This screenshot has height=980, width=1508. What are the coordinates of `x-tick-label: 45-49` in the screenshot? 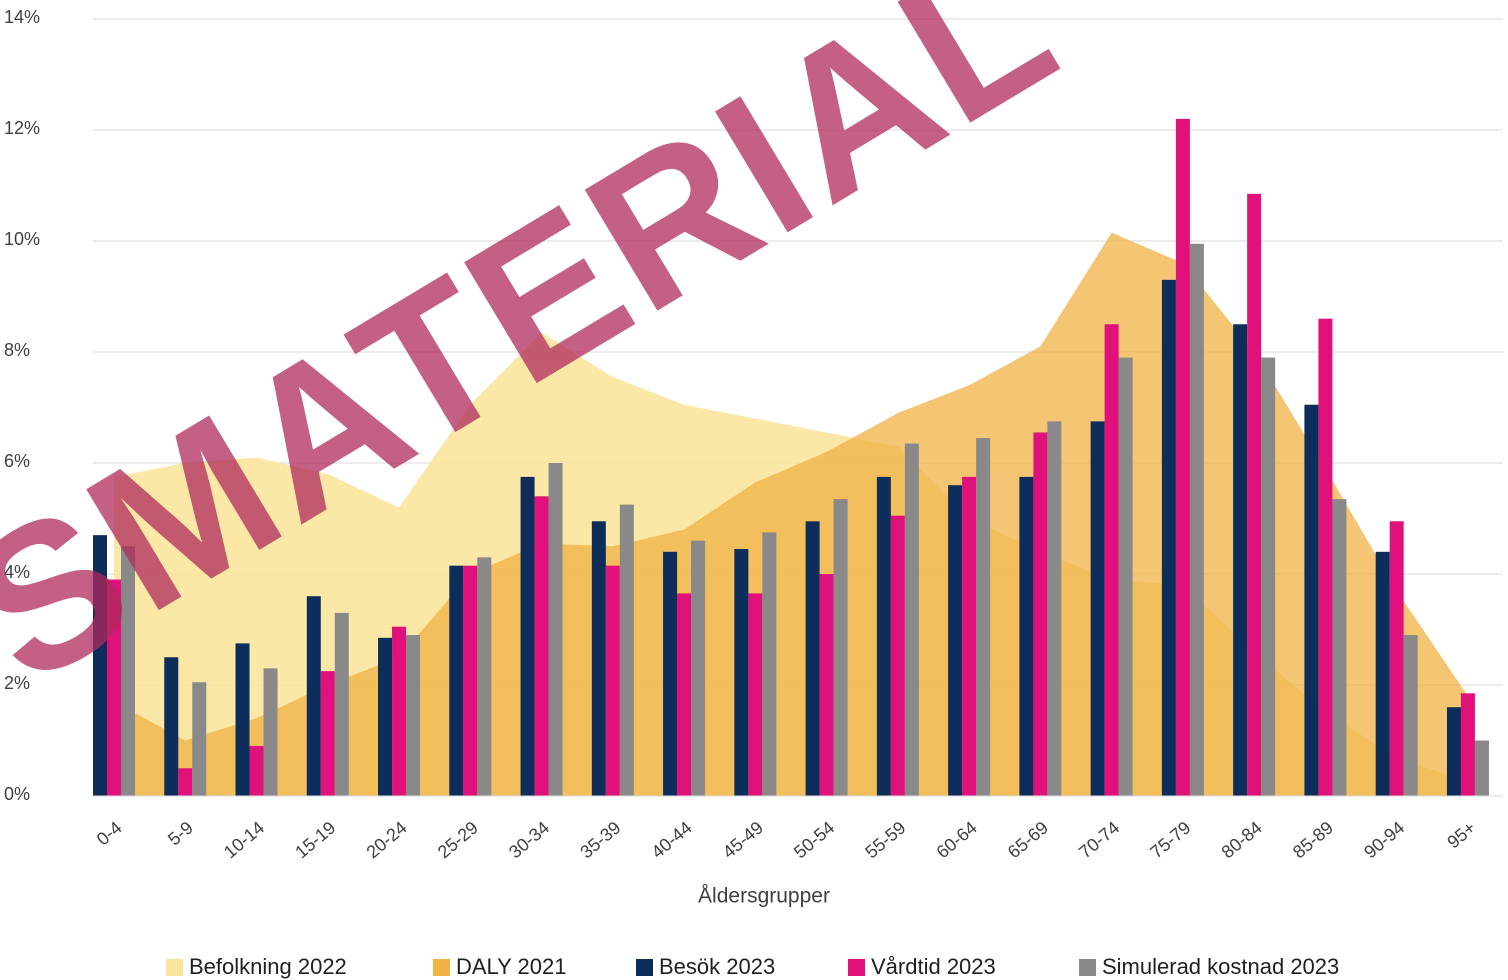 It's located at (743, 839).